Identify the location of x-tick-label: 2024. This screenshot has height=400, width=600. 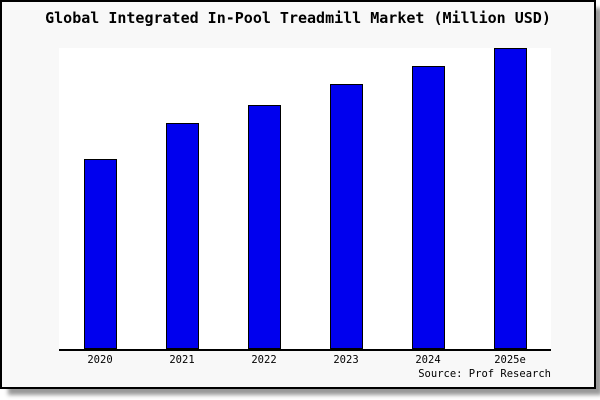
(428, 360).